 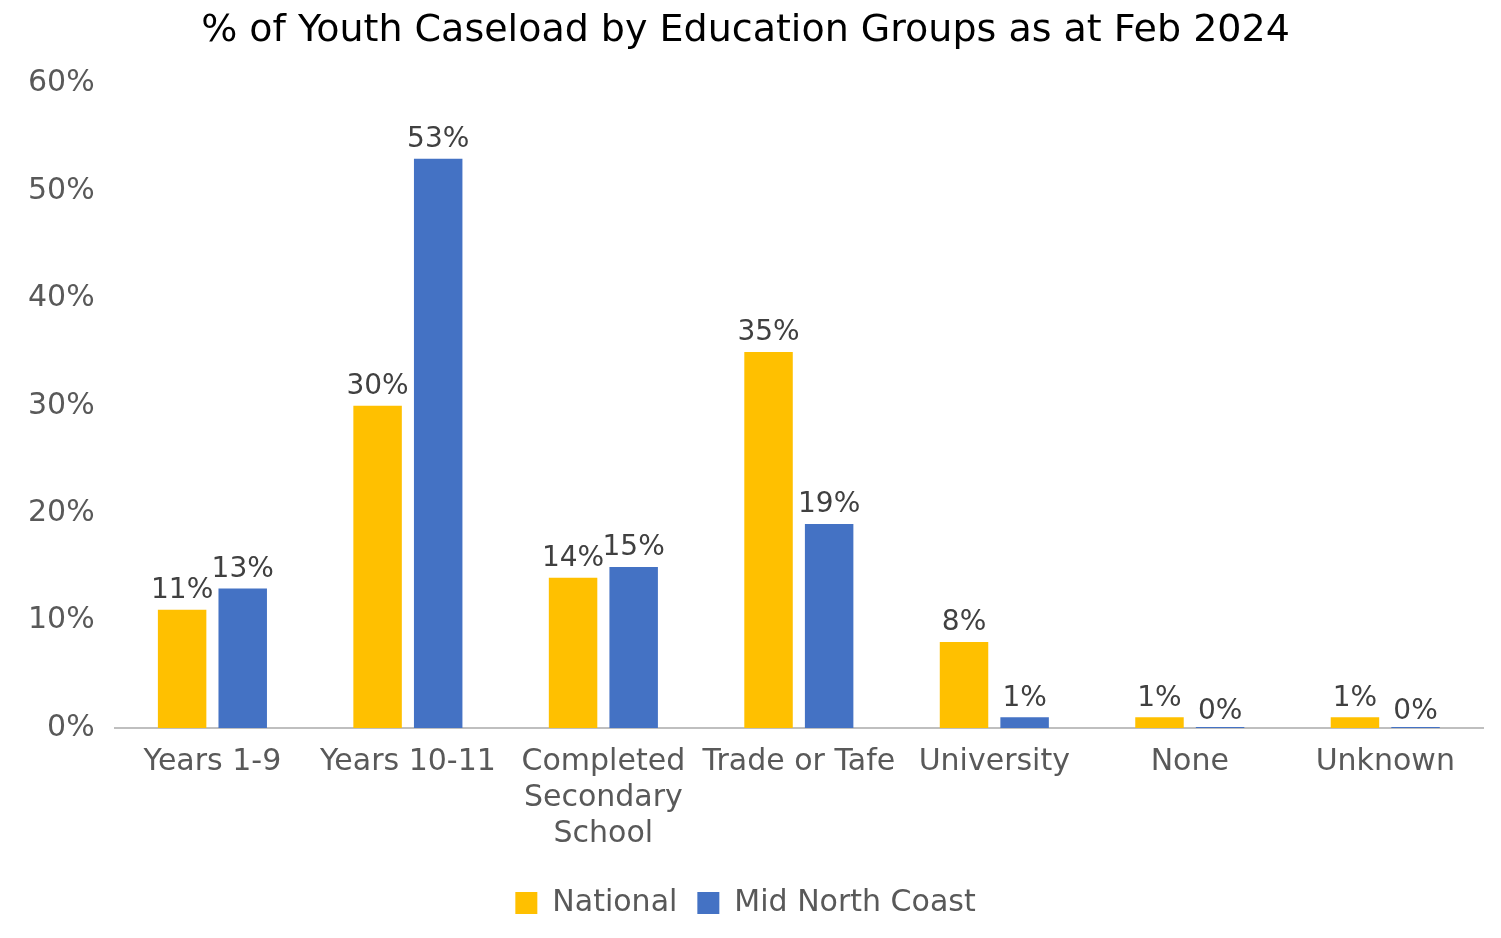 What do you see at coordinates (61, 510) in the screenshot?
I see `y-tick-label: 20%` at bounding box center [61, 510].